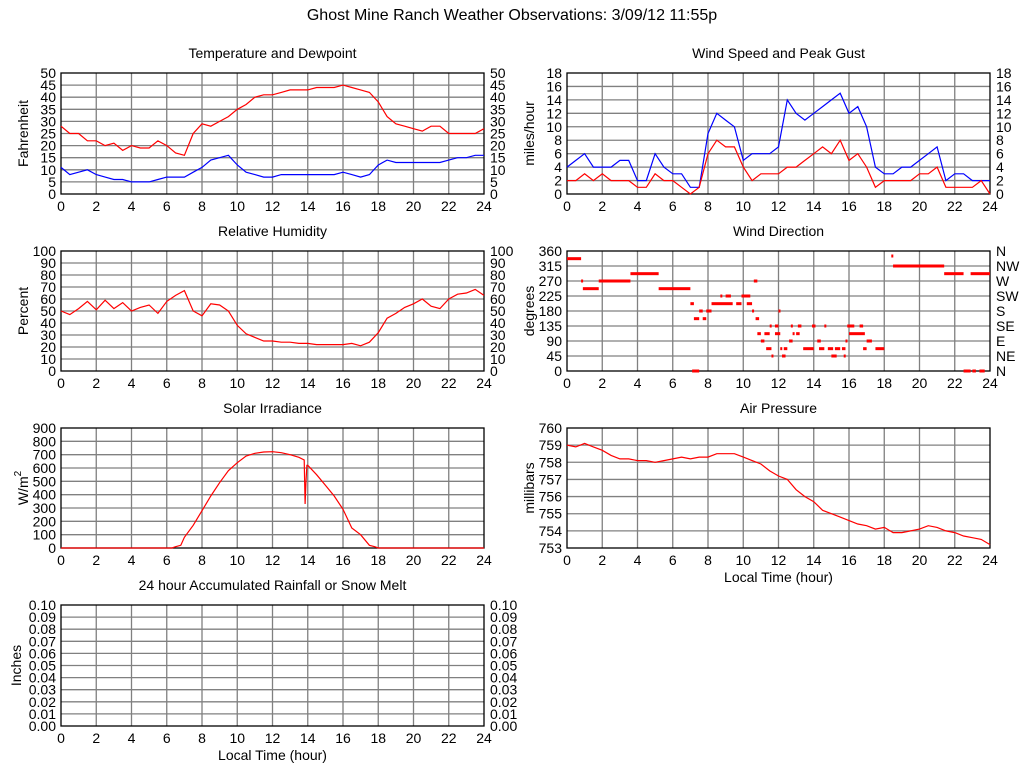 The height and width of the screenshot is (768, 1024). I want to click on y-axis-label: millibars, so click(529, 487).